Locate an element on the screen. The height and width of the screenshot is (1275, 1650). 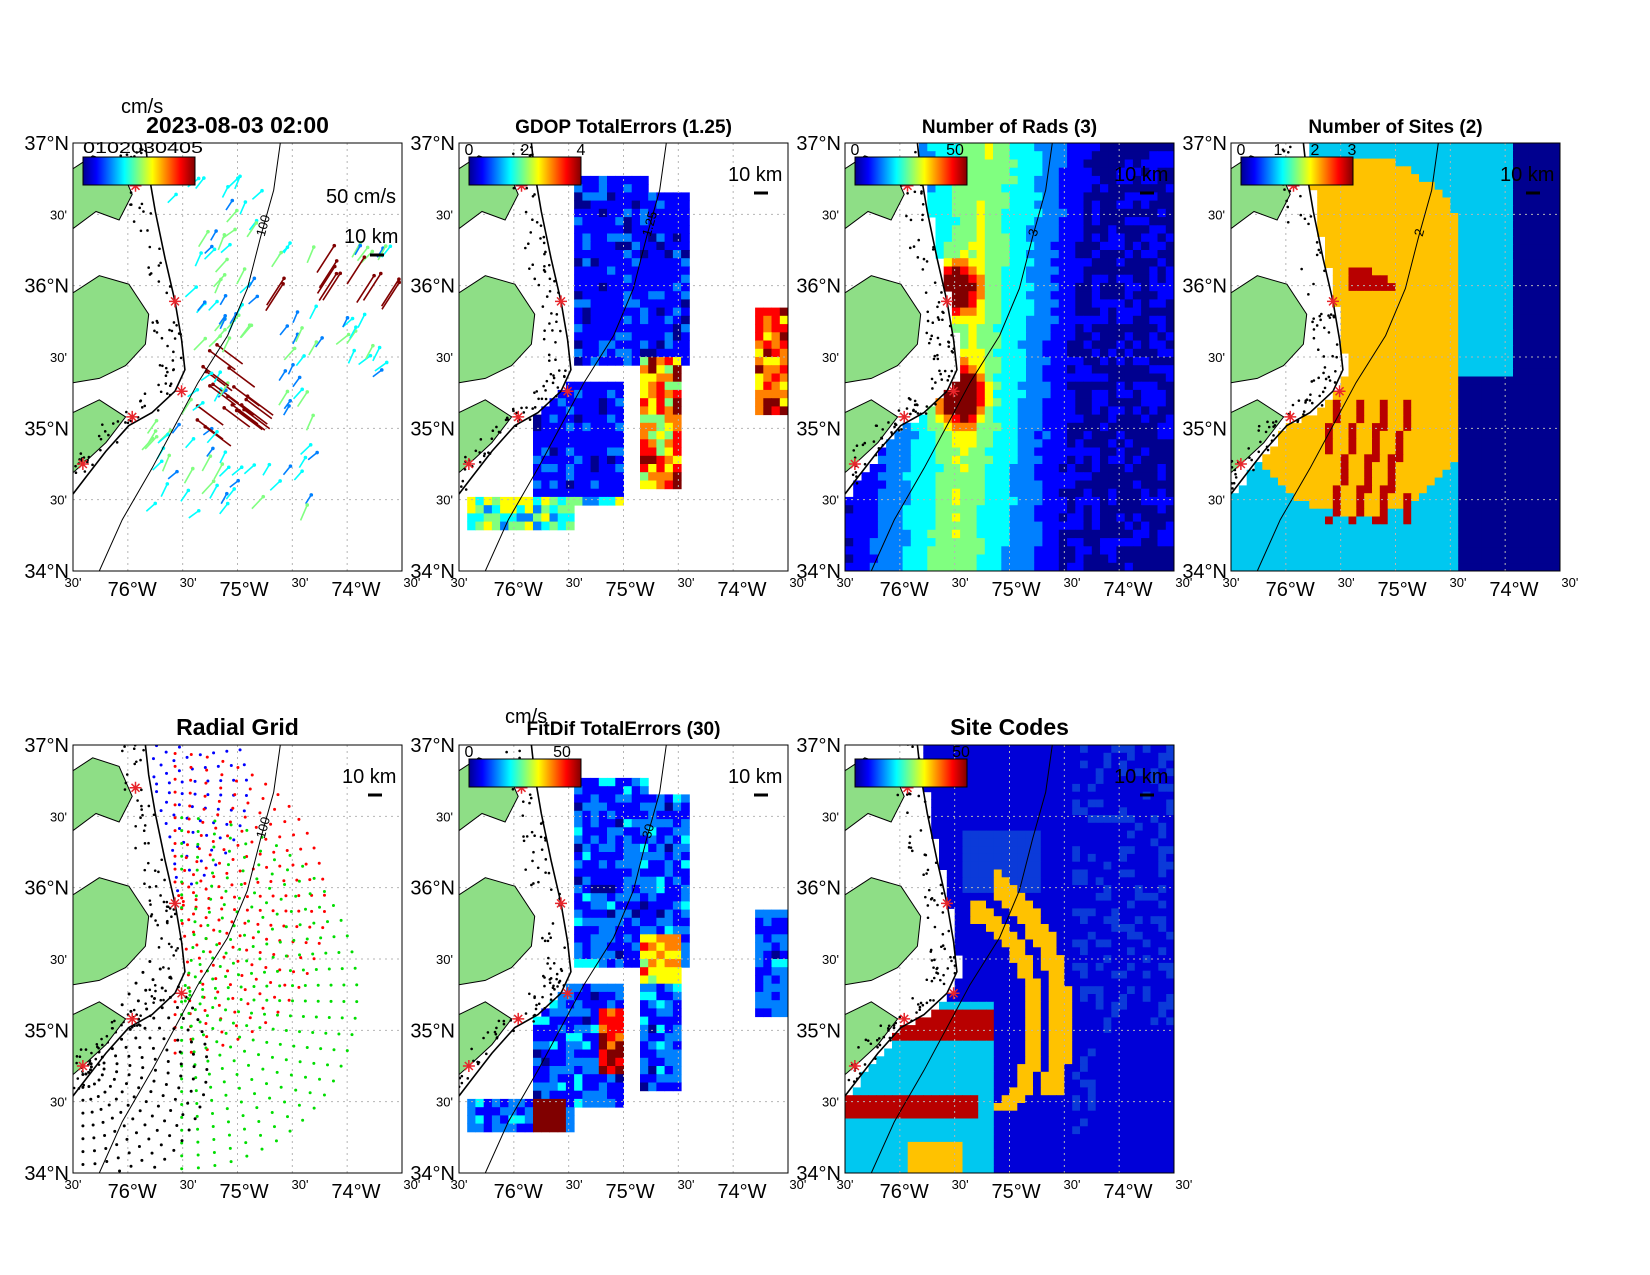
vector-head is located at coordinates (168, 434).